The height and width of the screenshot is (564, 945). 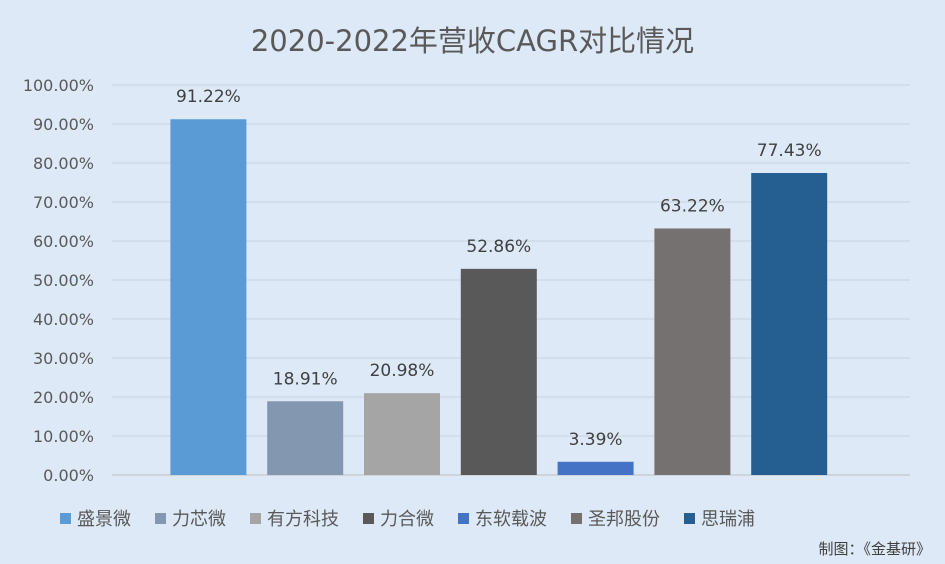 What do you see at coordinates (68, 475) in the screenshot?
I see `y-tick-label: 0.00%` at bounding box center [68, 475].